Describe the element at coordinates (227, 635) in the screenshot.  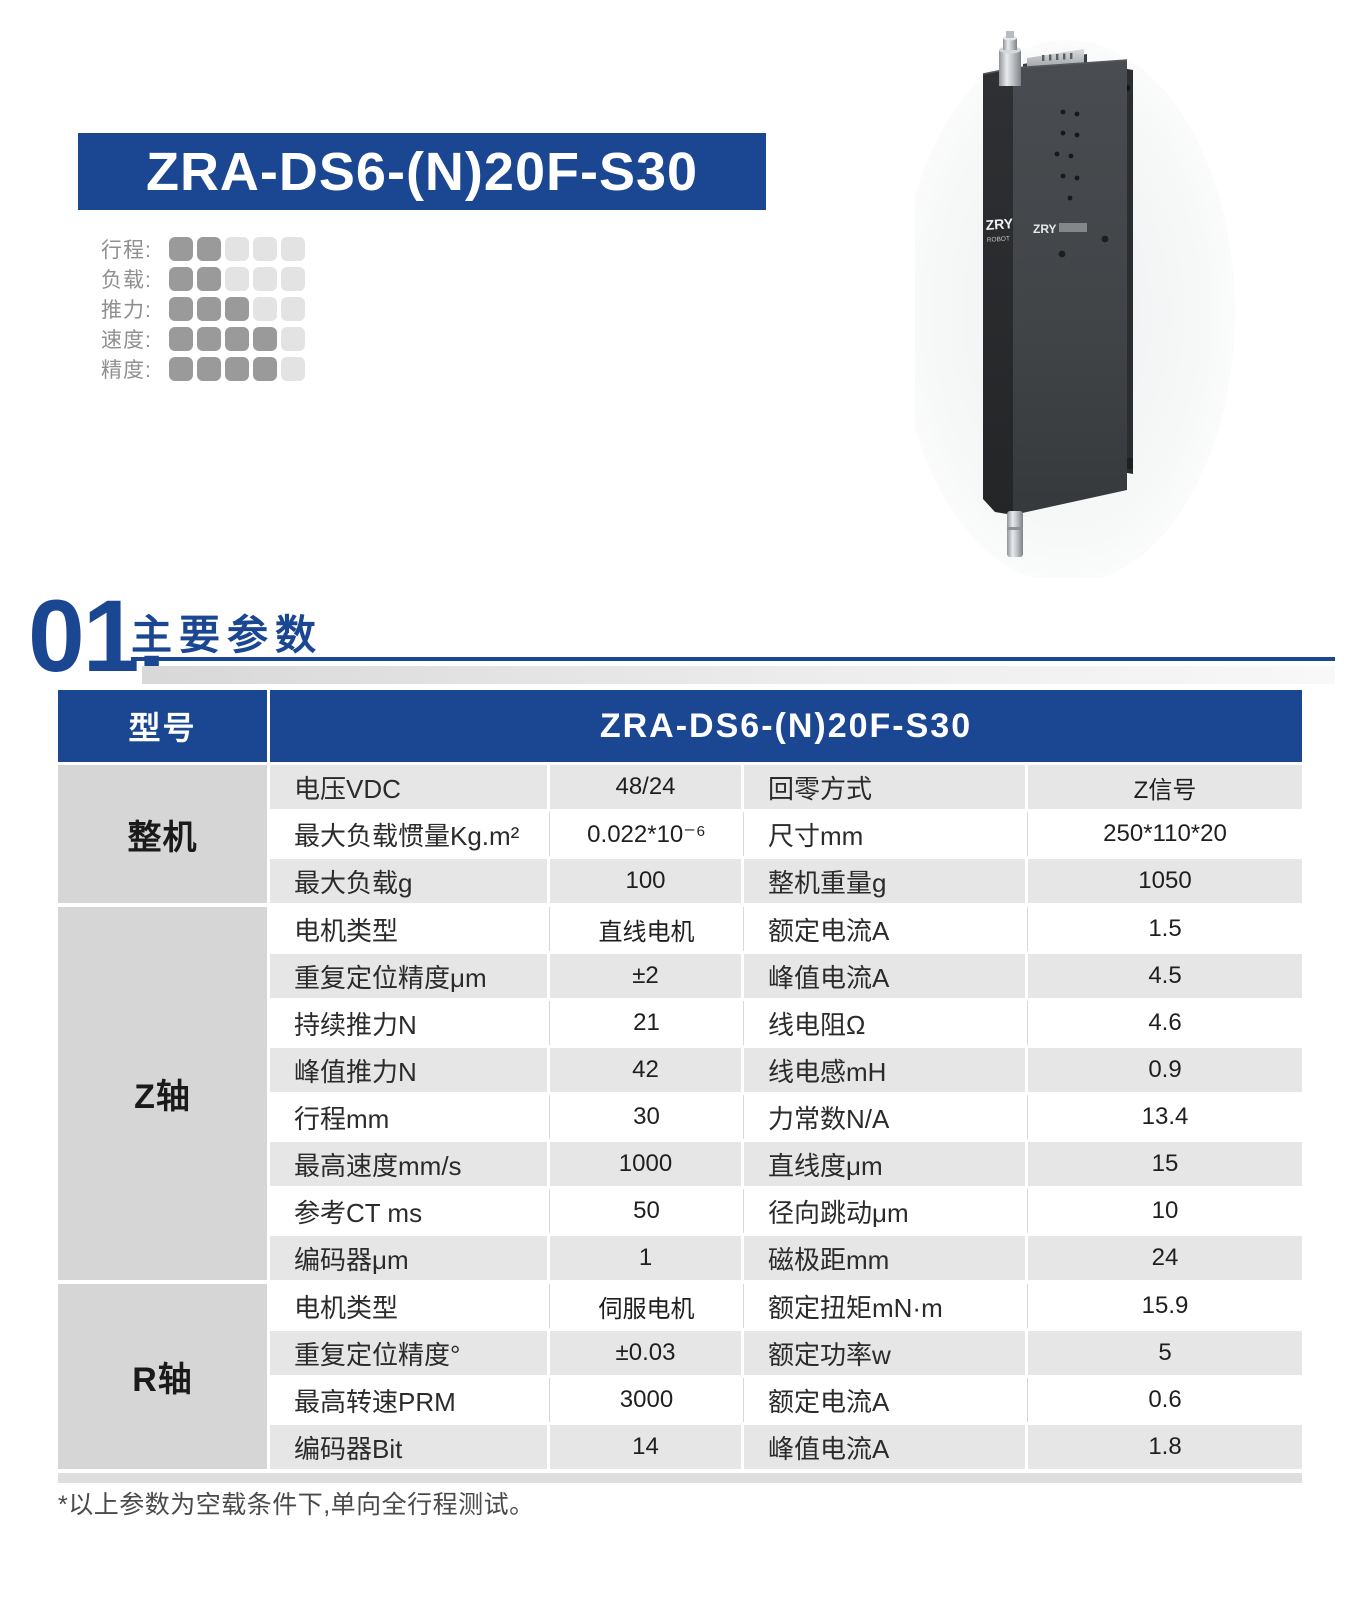
I see `section-title: 主要参数` at that location.